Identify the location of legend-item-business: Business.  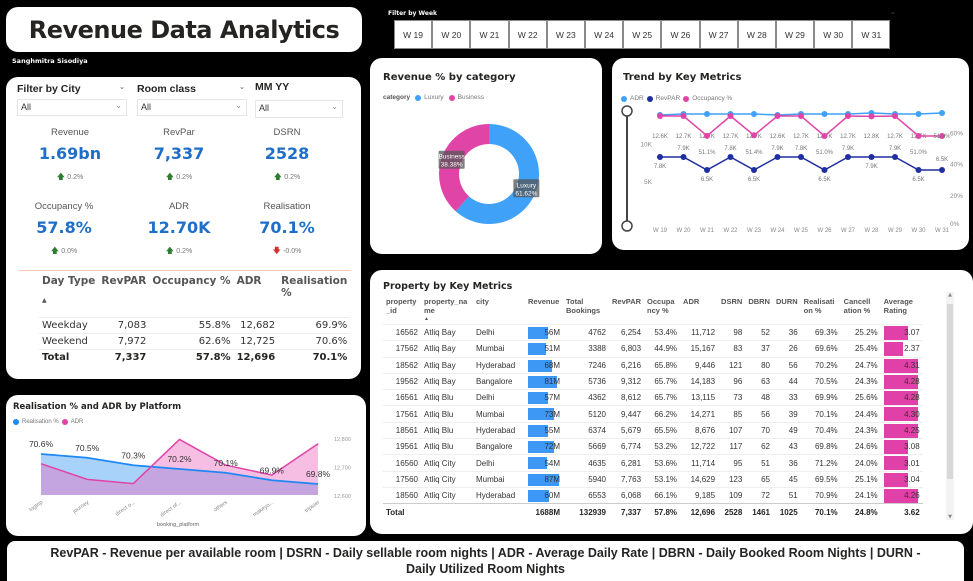
(470, 97).